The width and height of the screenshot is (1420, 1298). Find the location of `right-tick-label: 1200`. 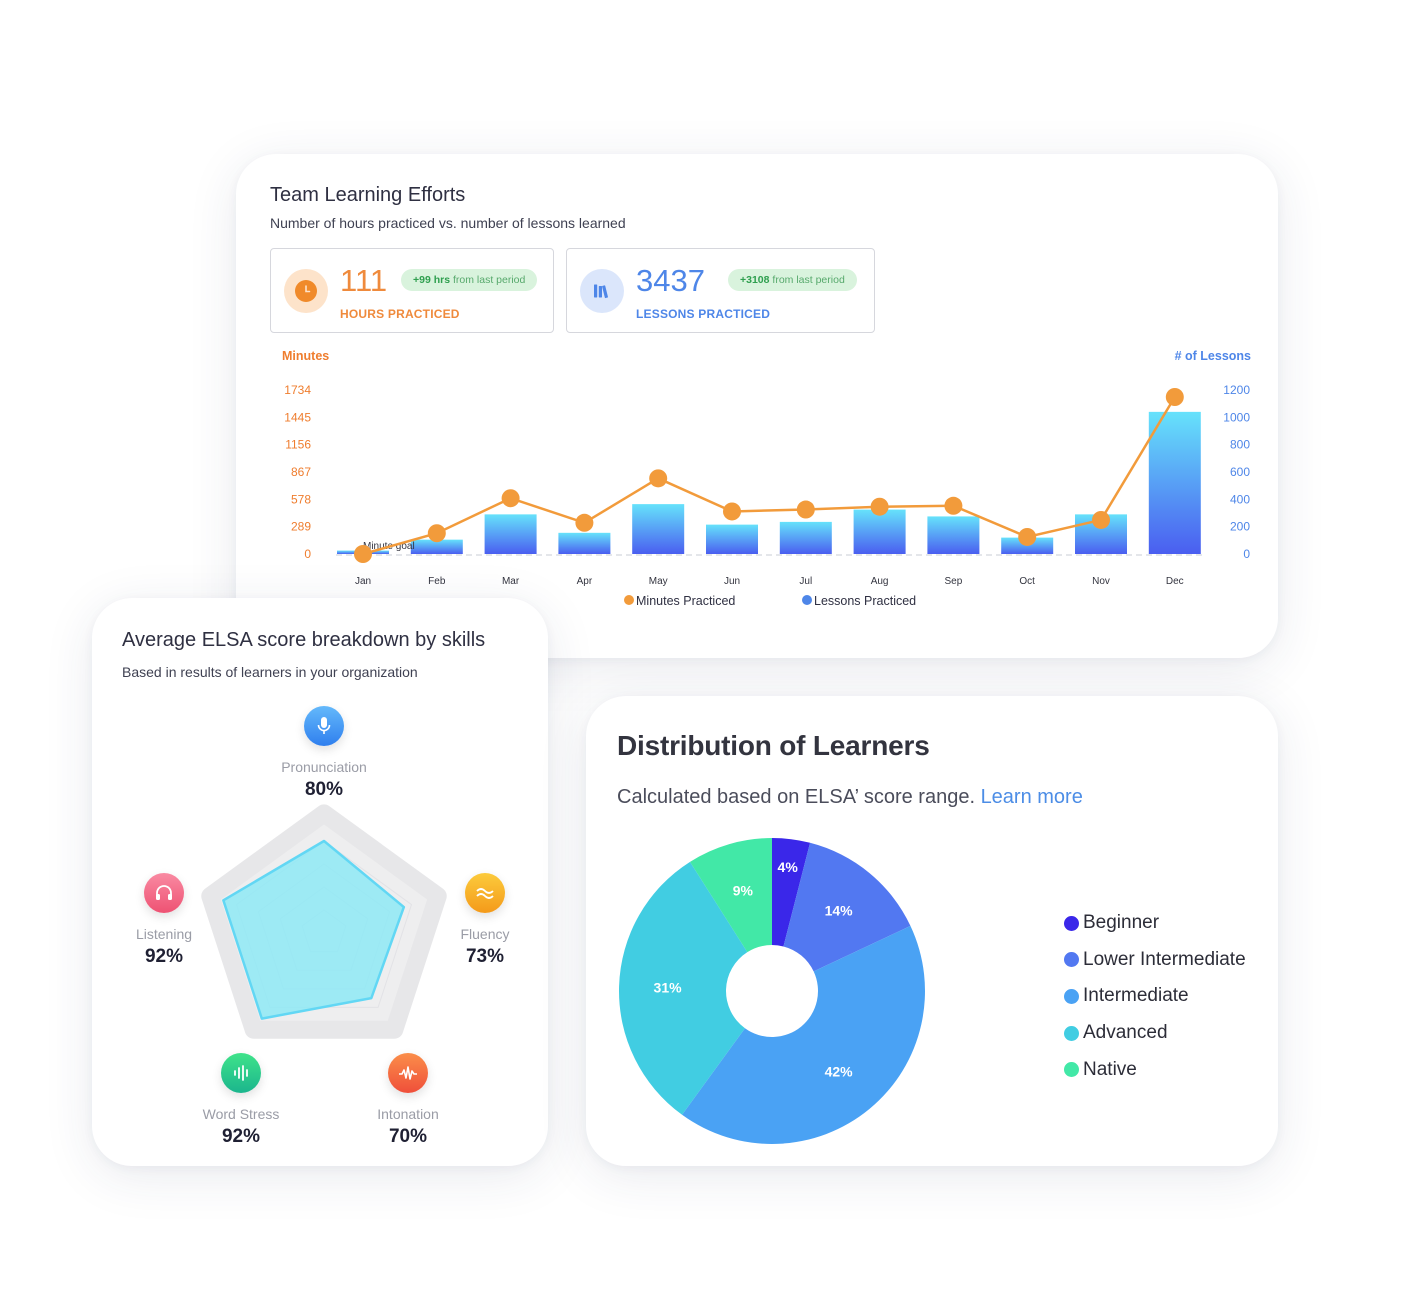

right-tick-label: 1200 is located at coordinates (1236, 390).